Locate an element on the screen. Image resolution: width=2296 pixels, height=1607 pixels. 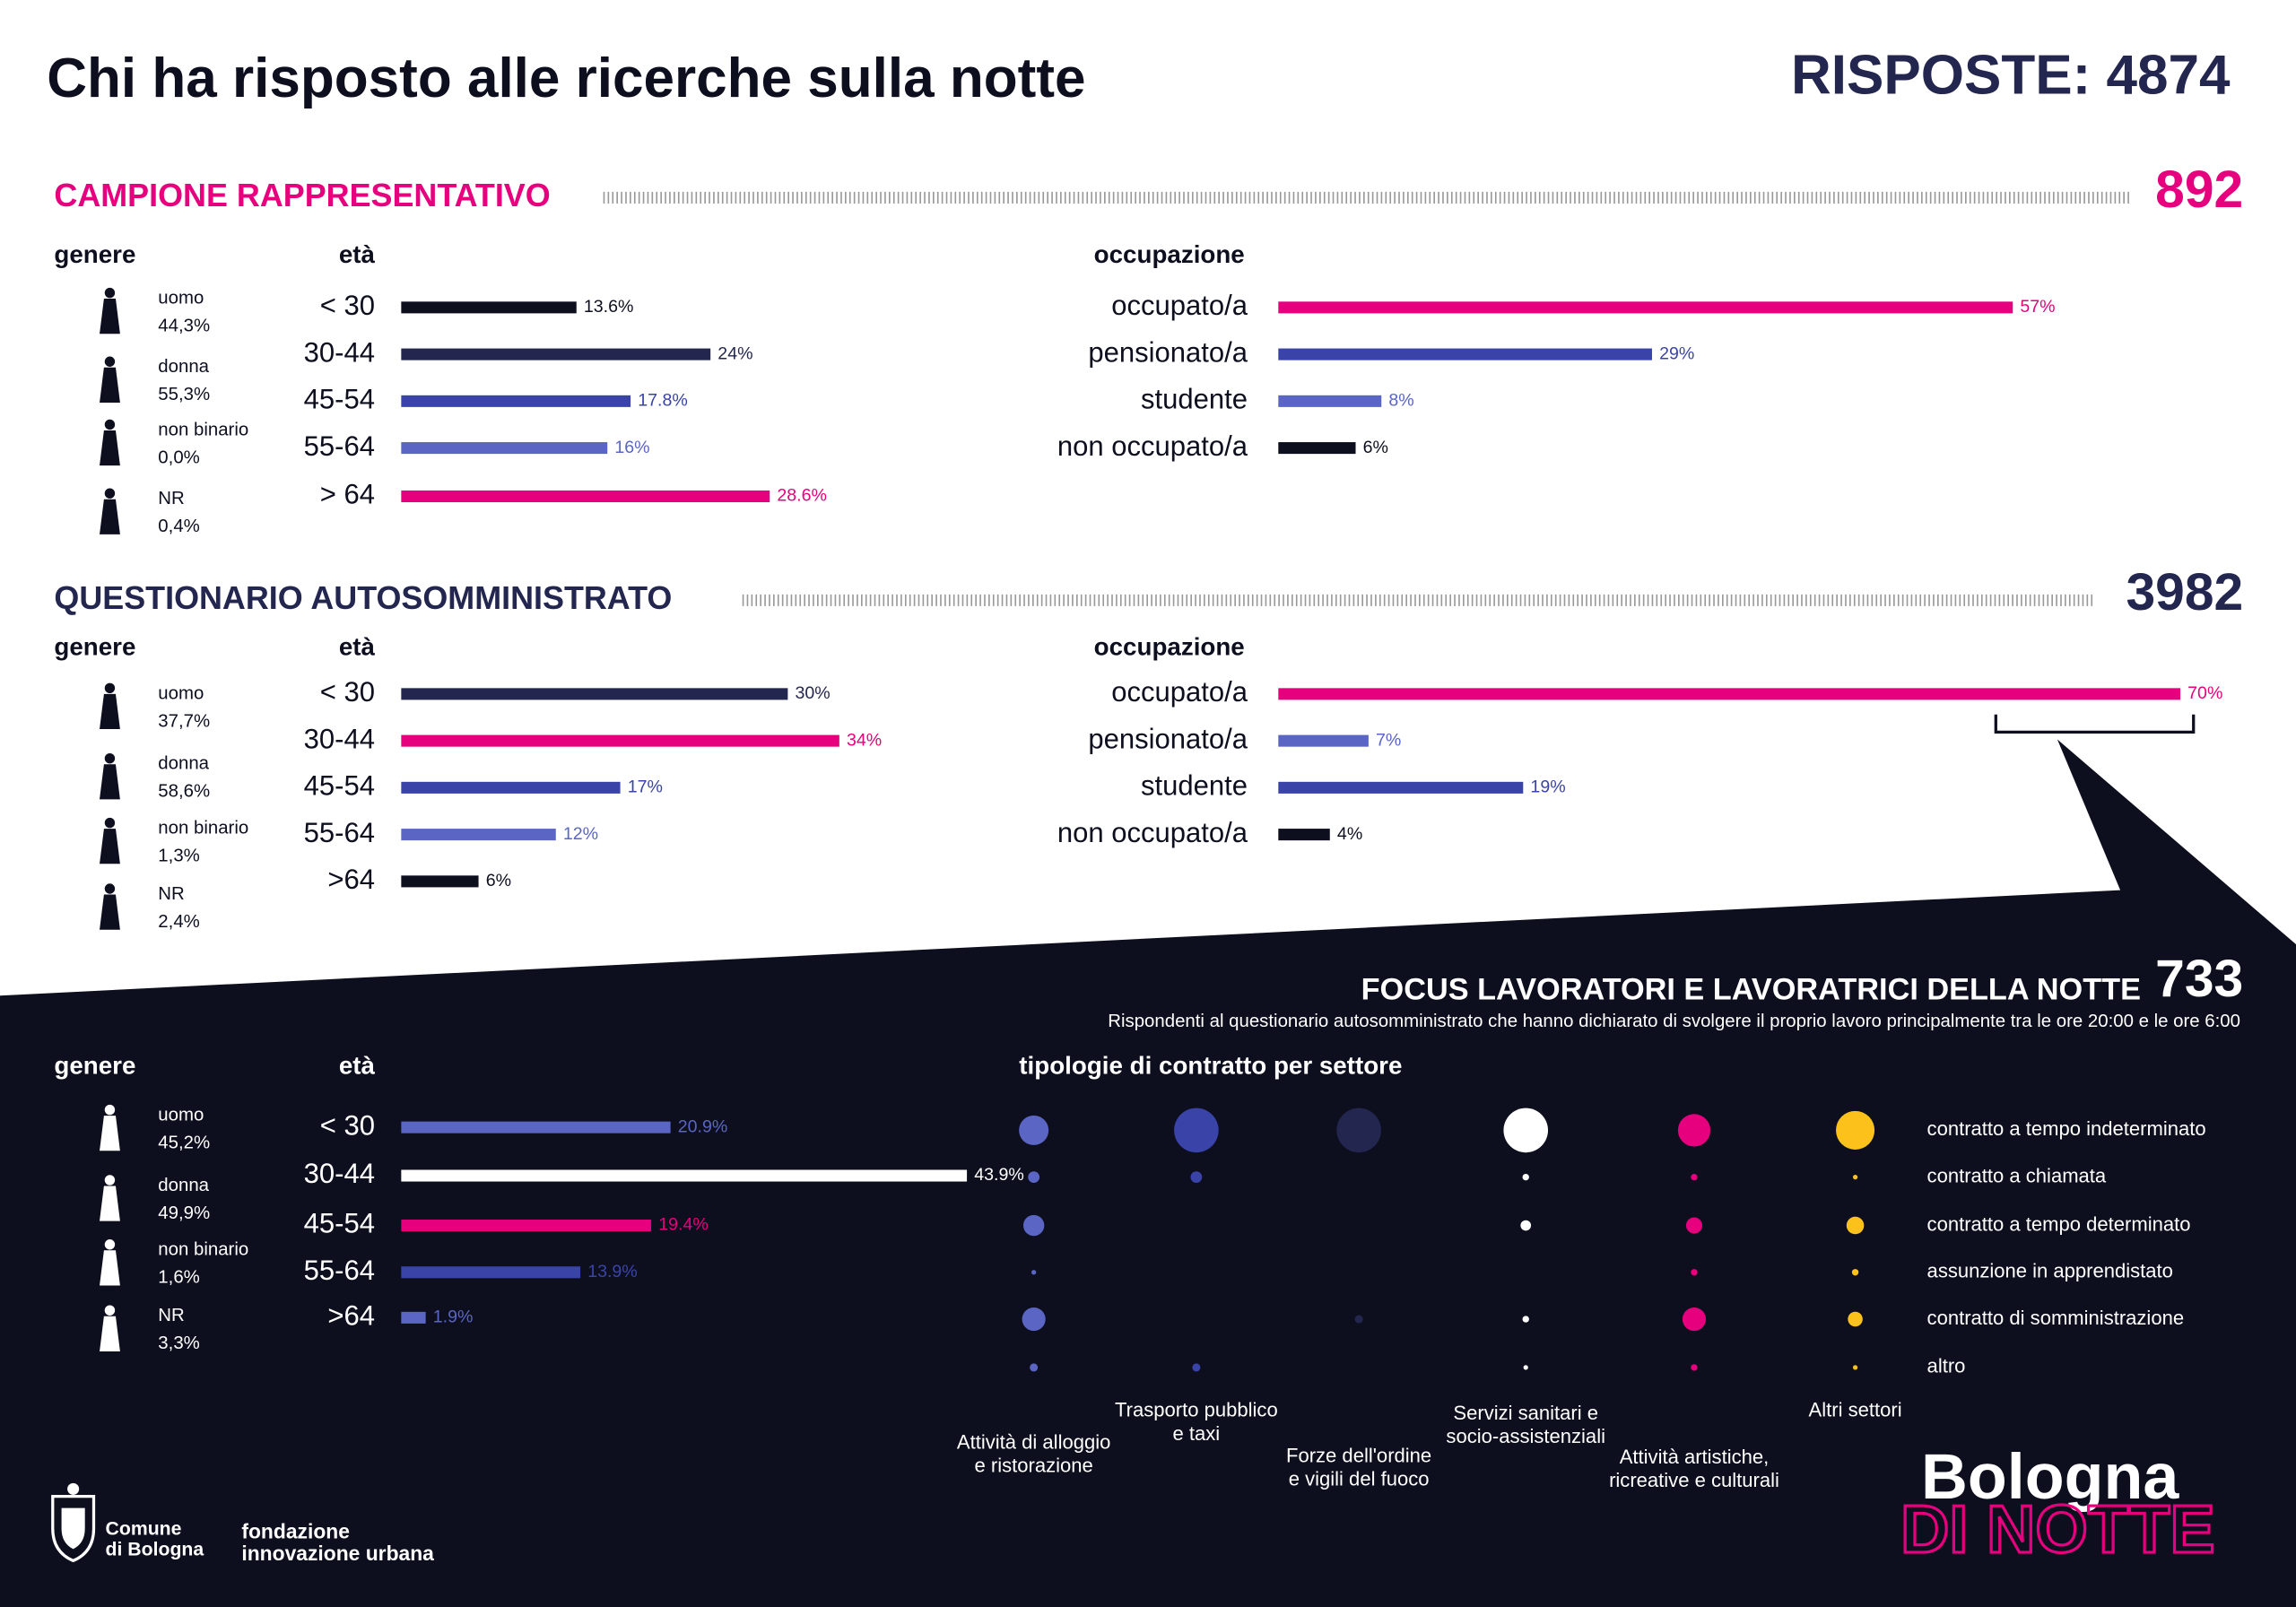
value-label: 70% is located at coordinates (2204, 693).